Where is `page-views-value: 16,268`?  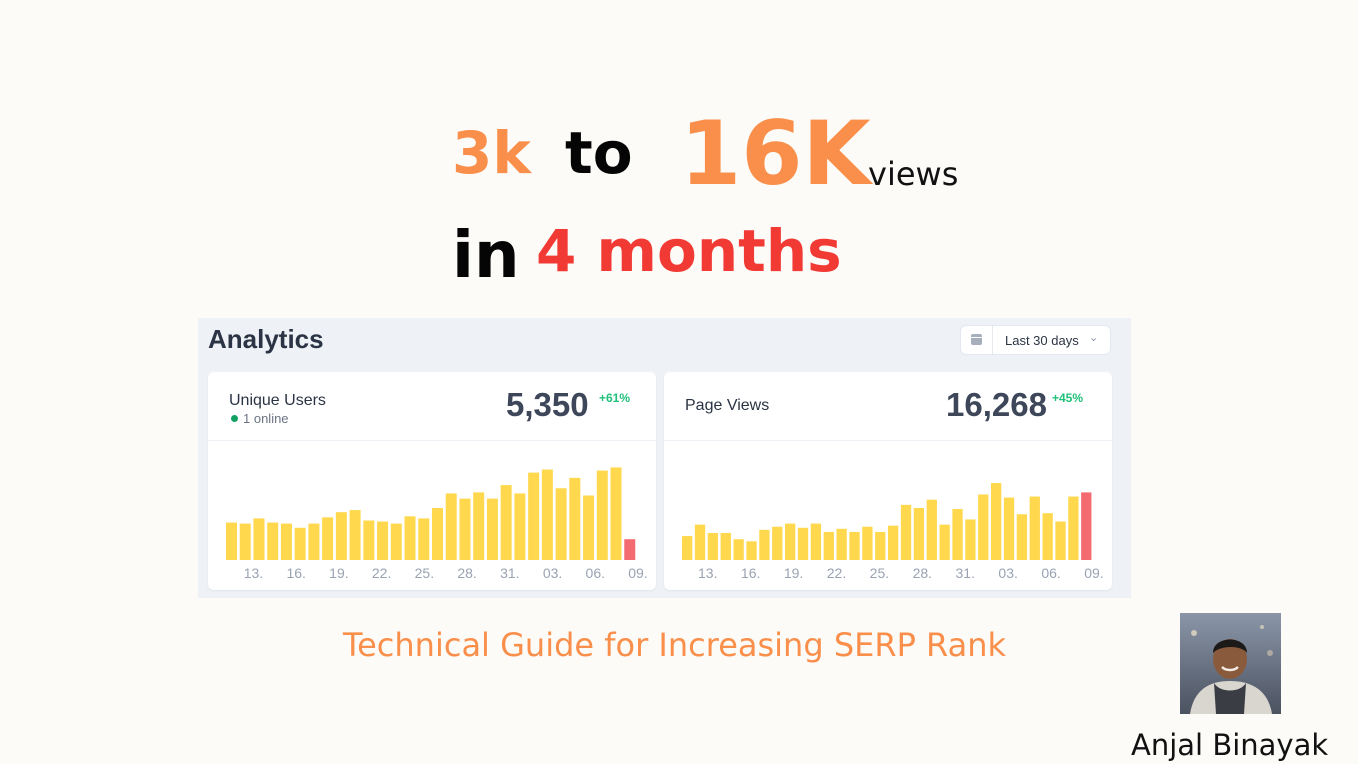 page-views-value: 16,268 is located at coordinates (996, 404).